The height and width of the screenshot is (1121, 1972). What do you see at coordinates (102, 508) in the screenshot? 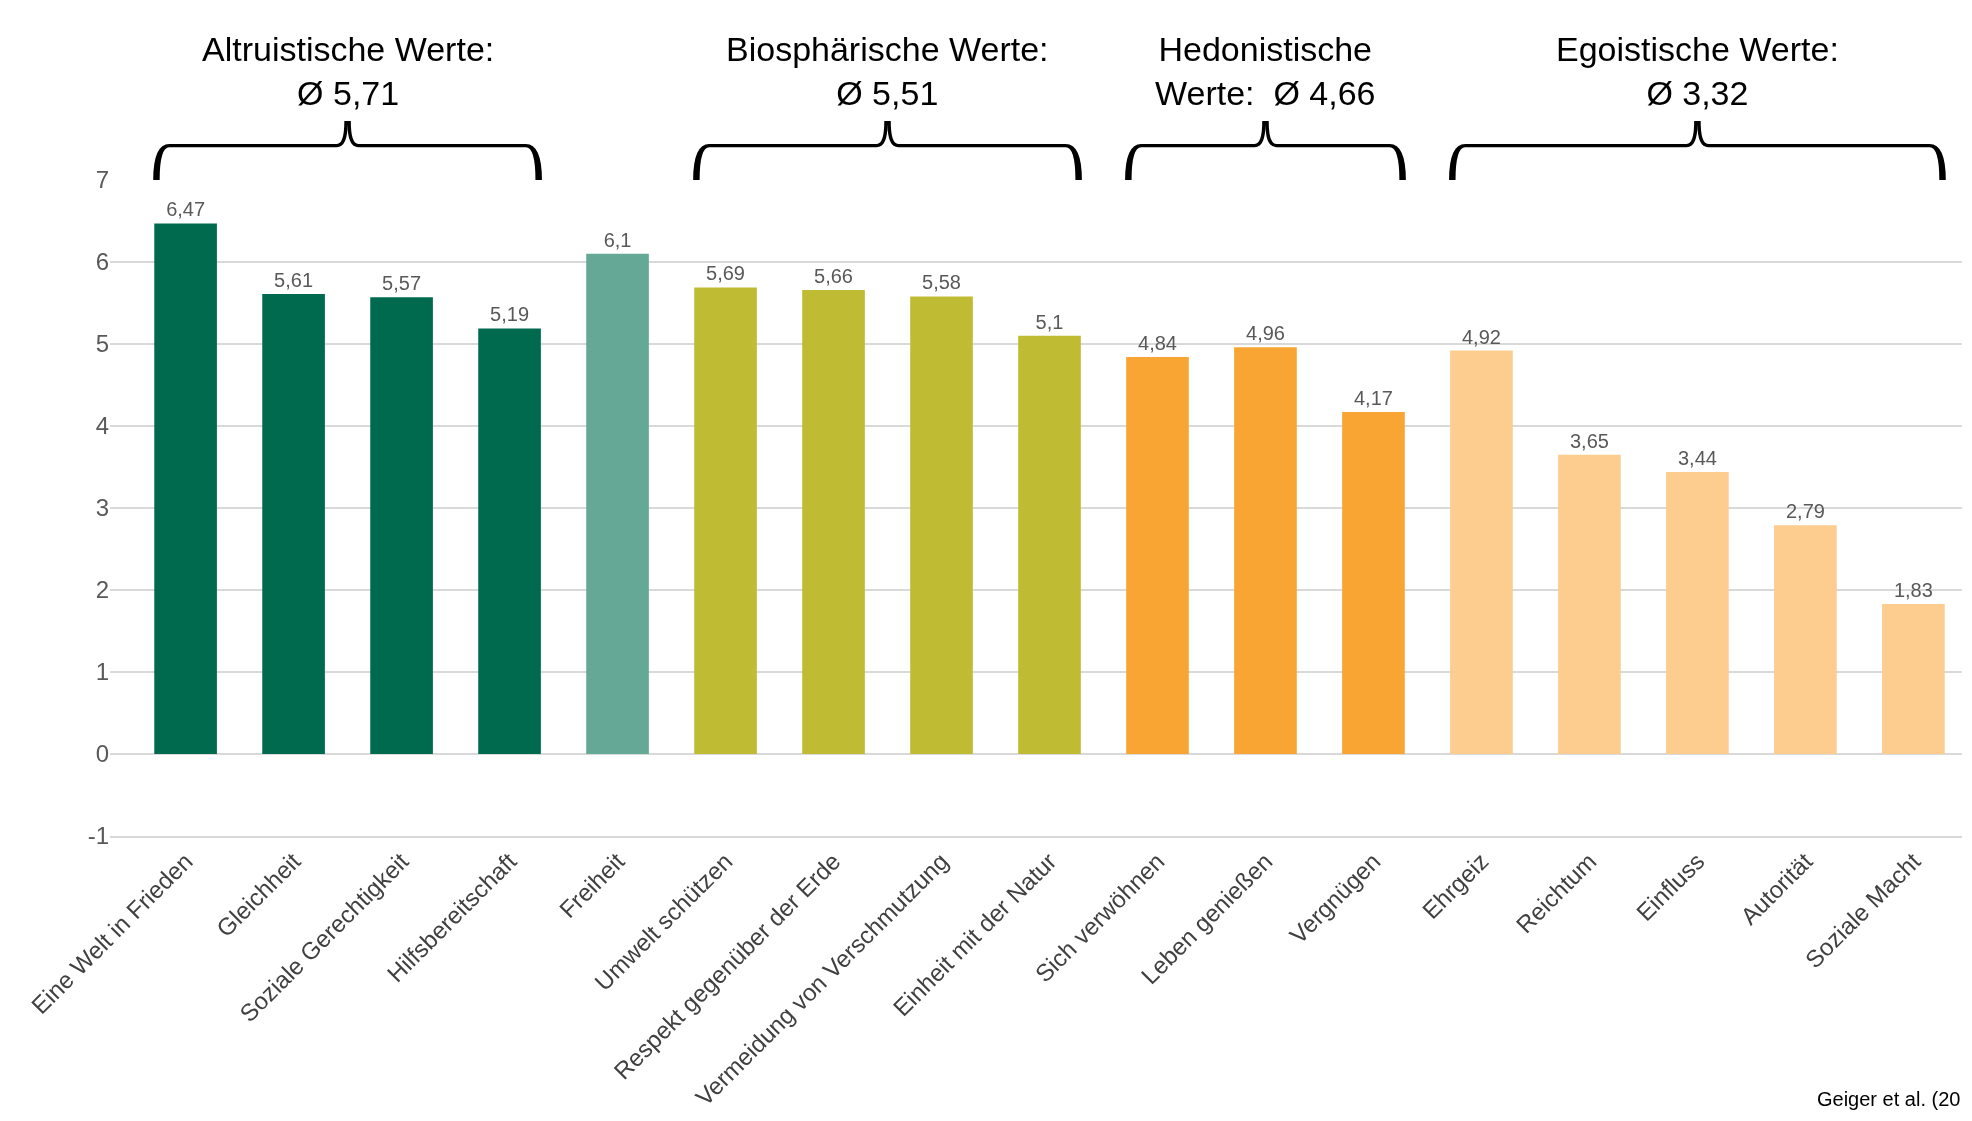
I see `y-tick-label: 3` at bounding box center [102, 508].